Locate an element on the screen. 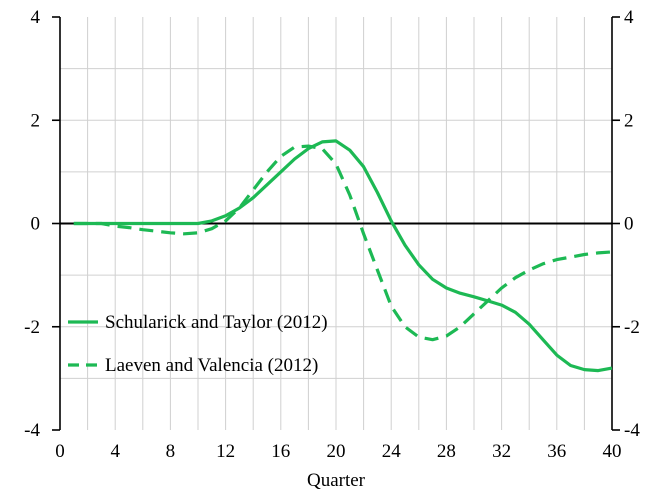  y-tick-label-right: -4 is located at coordinates (632, 430).